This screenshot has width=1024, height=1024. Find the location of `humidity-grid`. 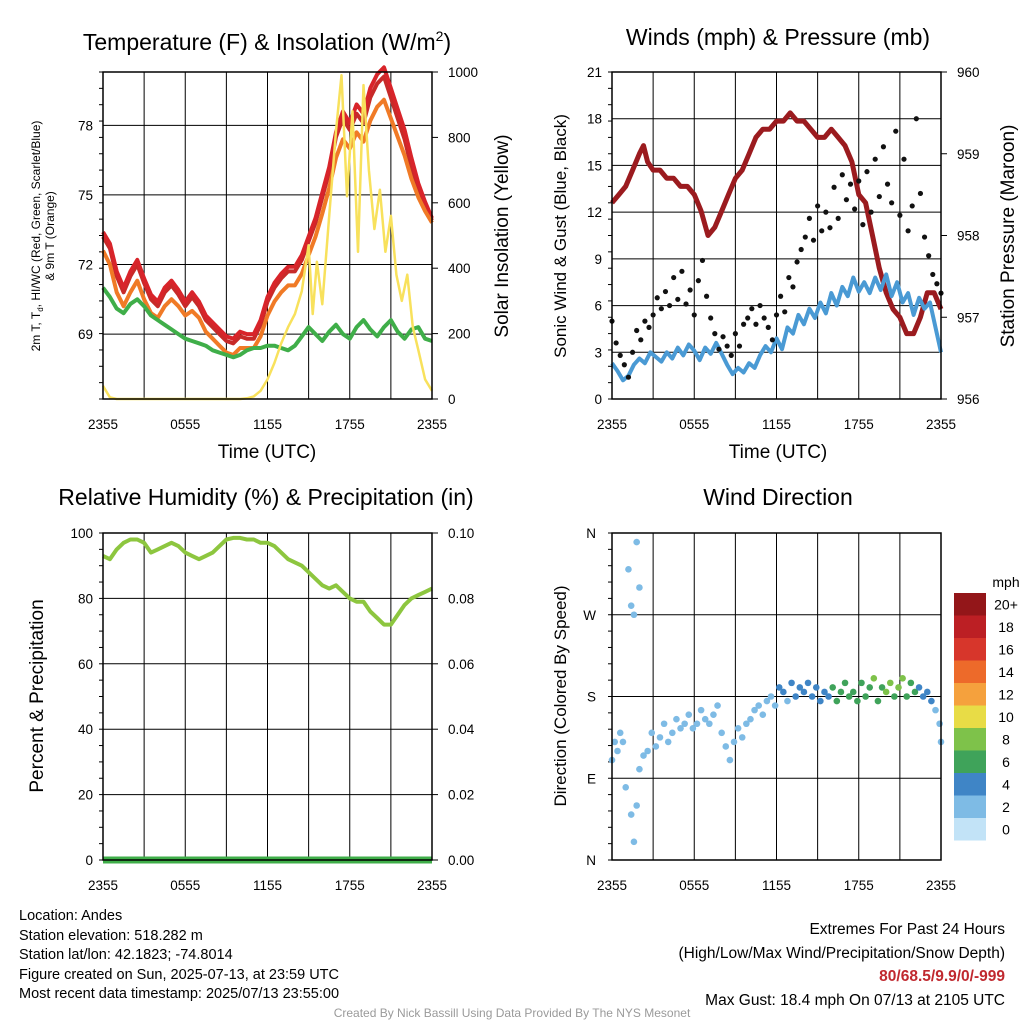

humidity-grid is located at coordinates (267, 696).